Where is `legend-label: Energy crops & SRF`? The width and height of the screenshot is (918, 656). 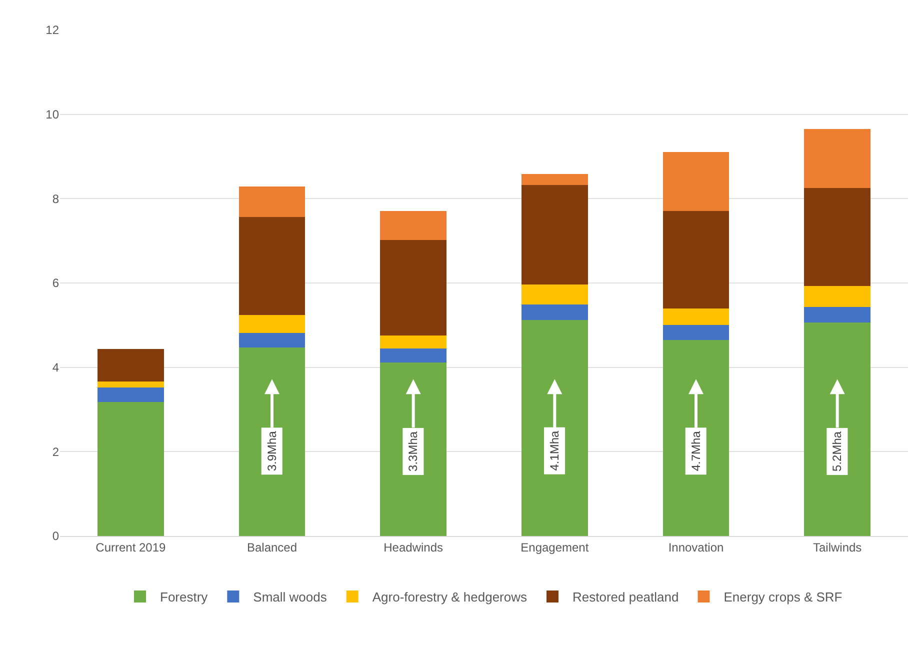 legend-label: Energy crops & SRF is located at coordinates (783, 597).